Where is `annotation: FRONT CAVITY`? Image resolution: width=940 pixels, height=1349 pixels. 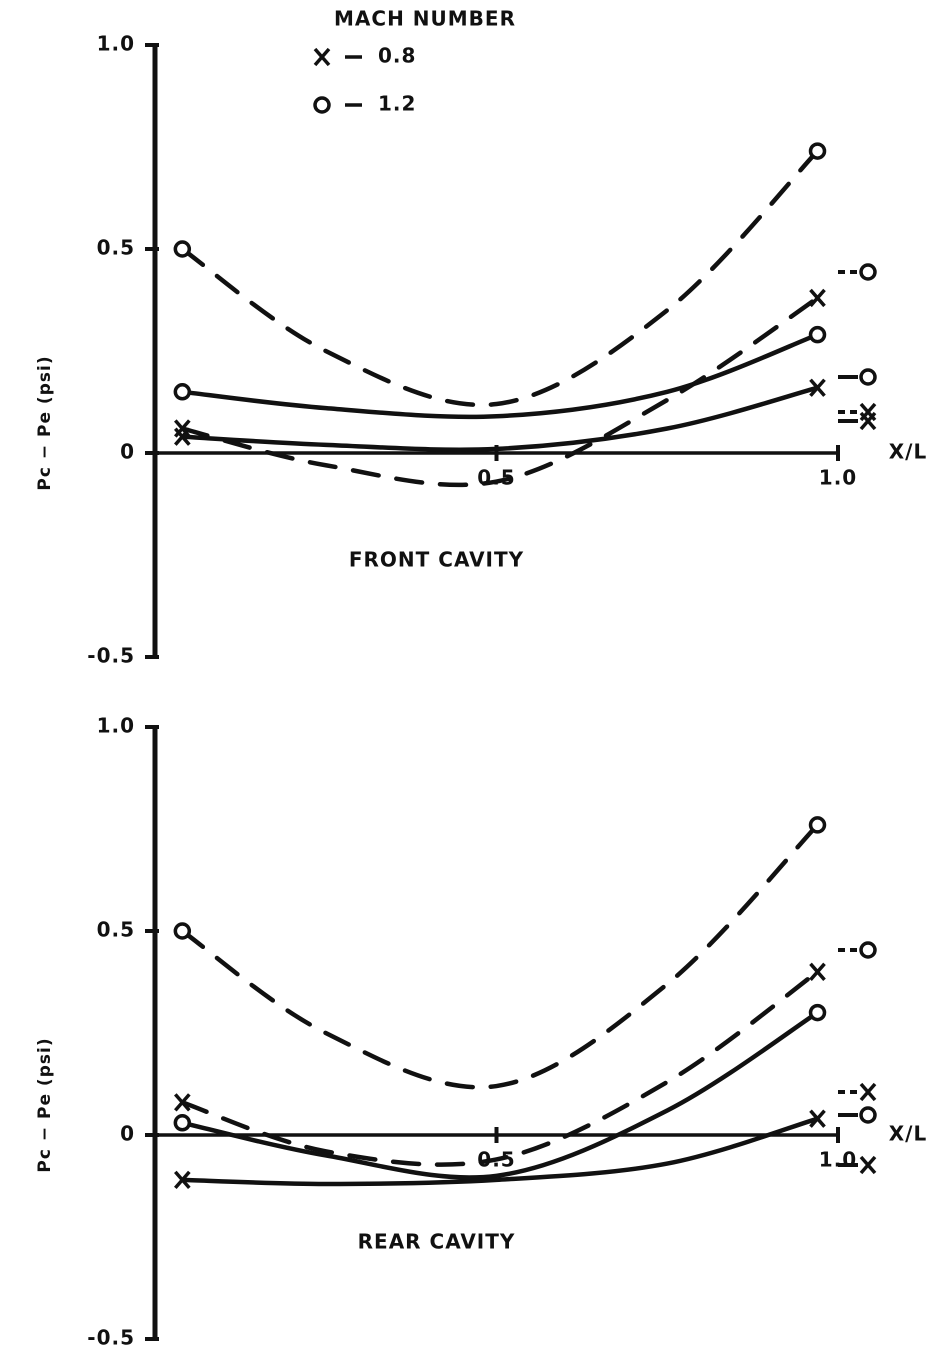 annotation: FRONT CAVITY is located at coordinates (436, 560).